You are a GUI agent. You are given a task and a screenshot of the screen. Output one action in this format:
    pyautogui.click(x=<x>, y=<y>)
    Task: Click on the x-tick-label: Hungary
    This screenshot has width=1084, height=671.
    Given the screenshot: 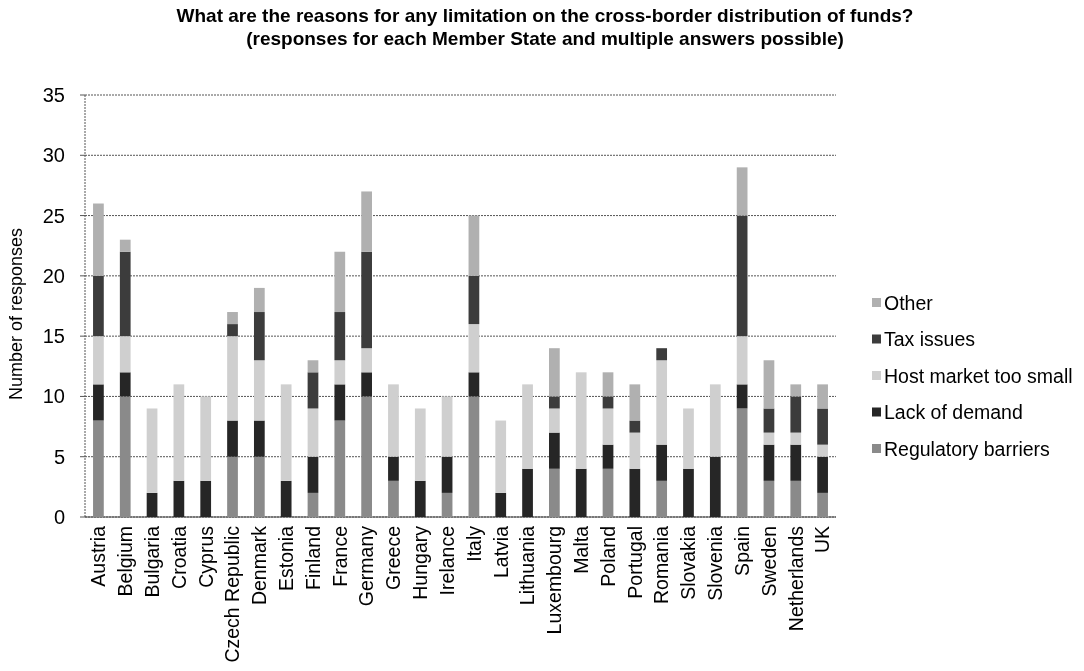 What is the action you would take?
    pyautogui.click(x=420, y=562)
    